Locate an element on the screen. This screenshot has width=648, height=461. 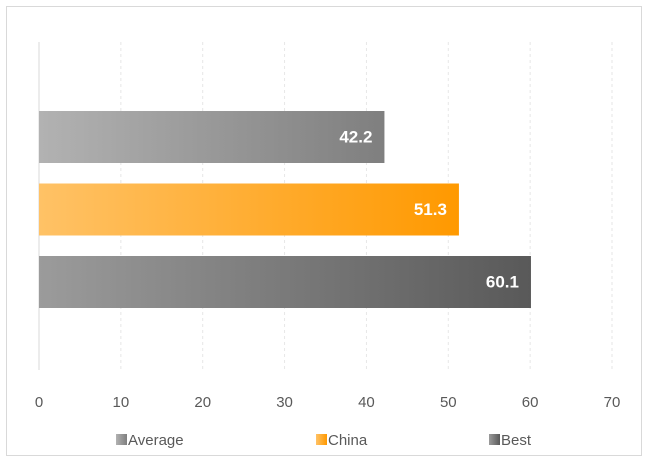
x-tick-label: 60 is located at coordinates (530, 402).